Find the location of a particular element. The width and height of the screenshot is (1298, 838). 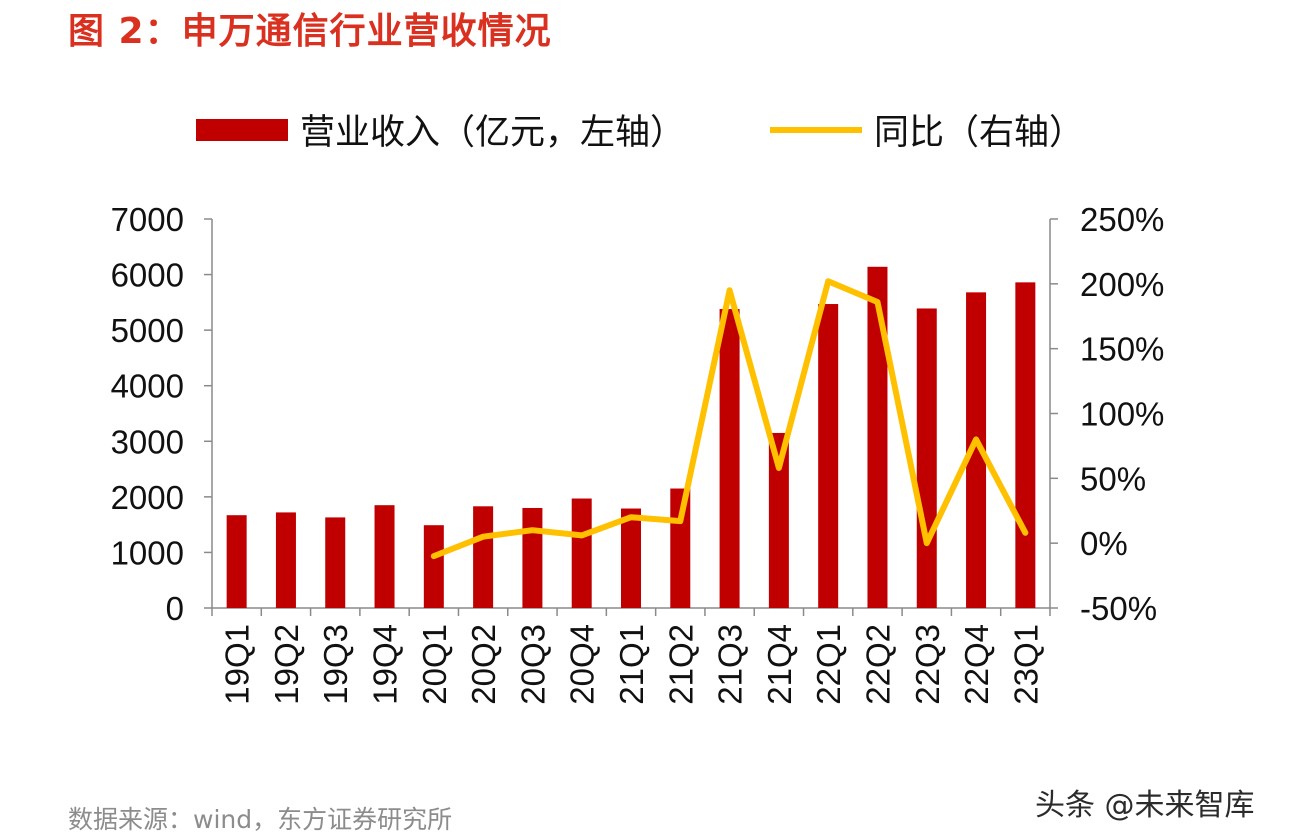

left-tick-label: 5000 is located at coordinates (147, 330).